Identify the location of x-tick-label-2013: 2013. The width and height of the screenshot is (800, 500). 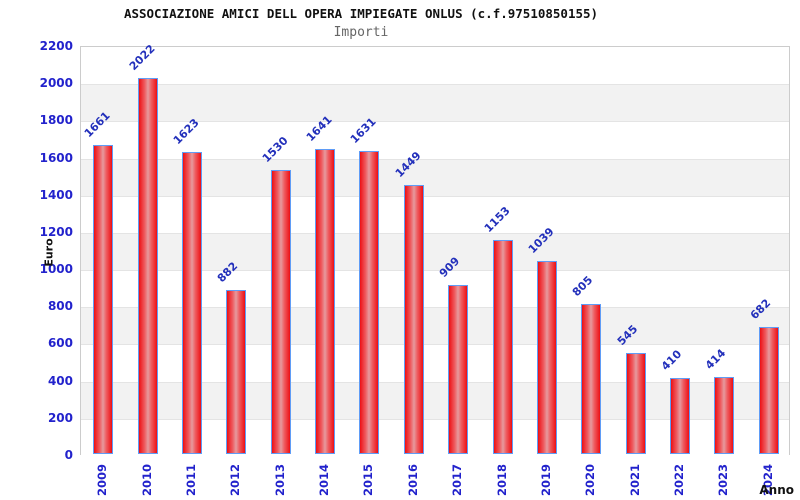
(279, 480).